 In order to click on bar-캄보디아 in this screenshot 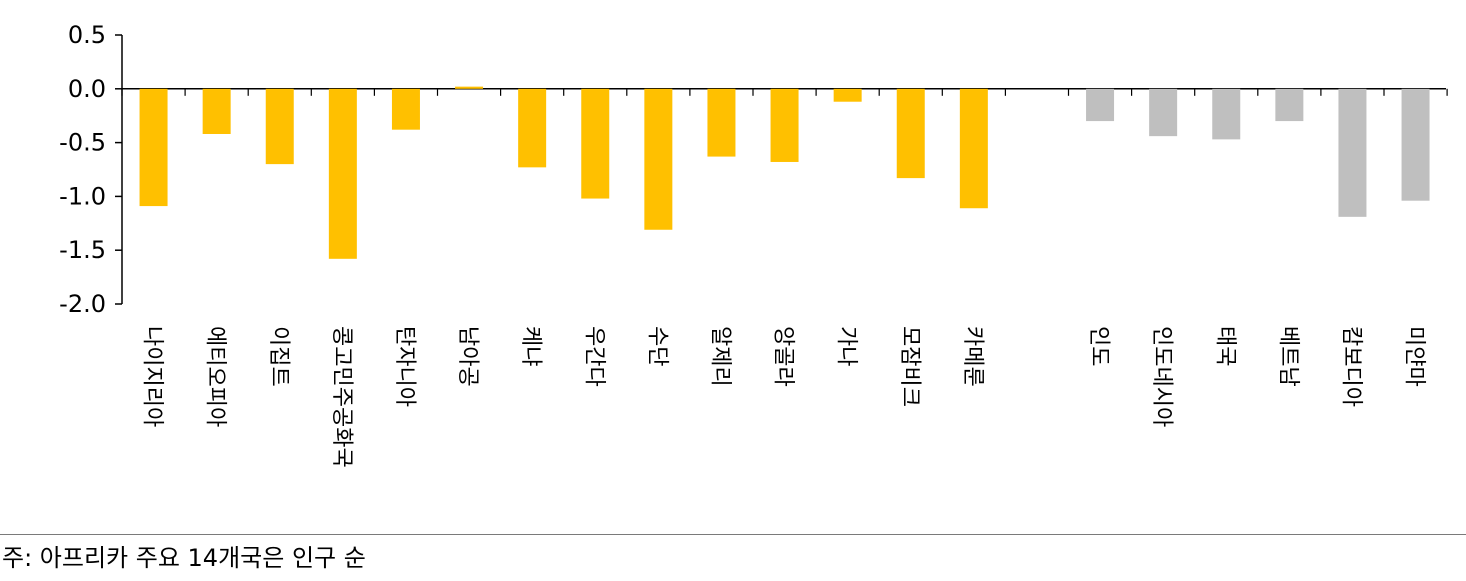, I will do `click(1352, 152)`.